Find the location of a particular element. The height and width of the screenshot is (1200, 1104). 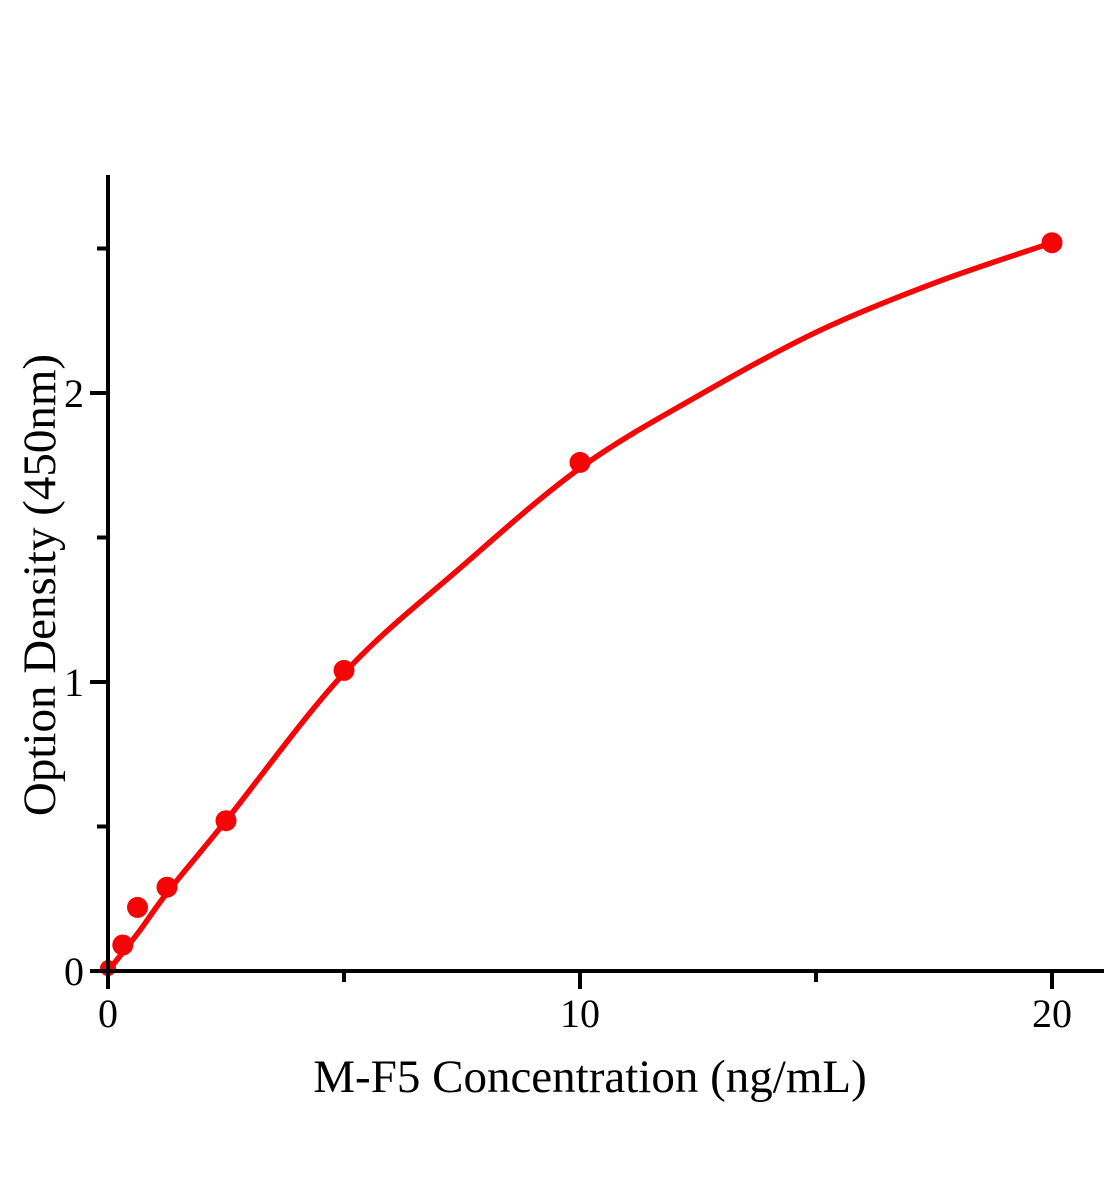

x-tick-label: 20 is located at coordinates (1052, 1013).